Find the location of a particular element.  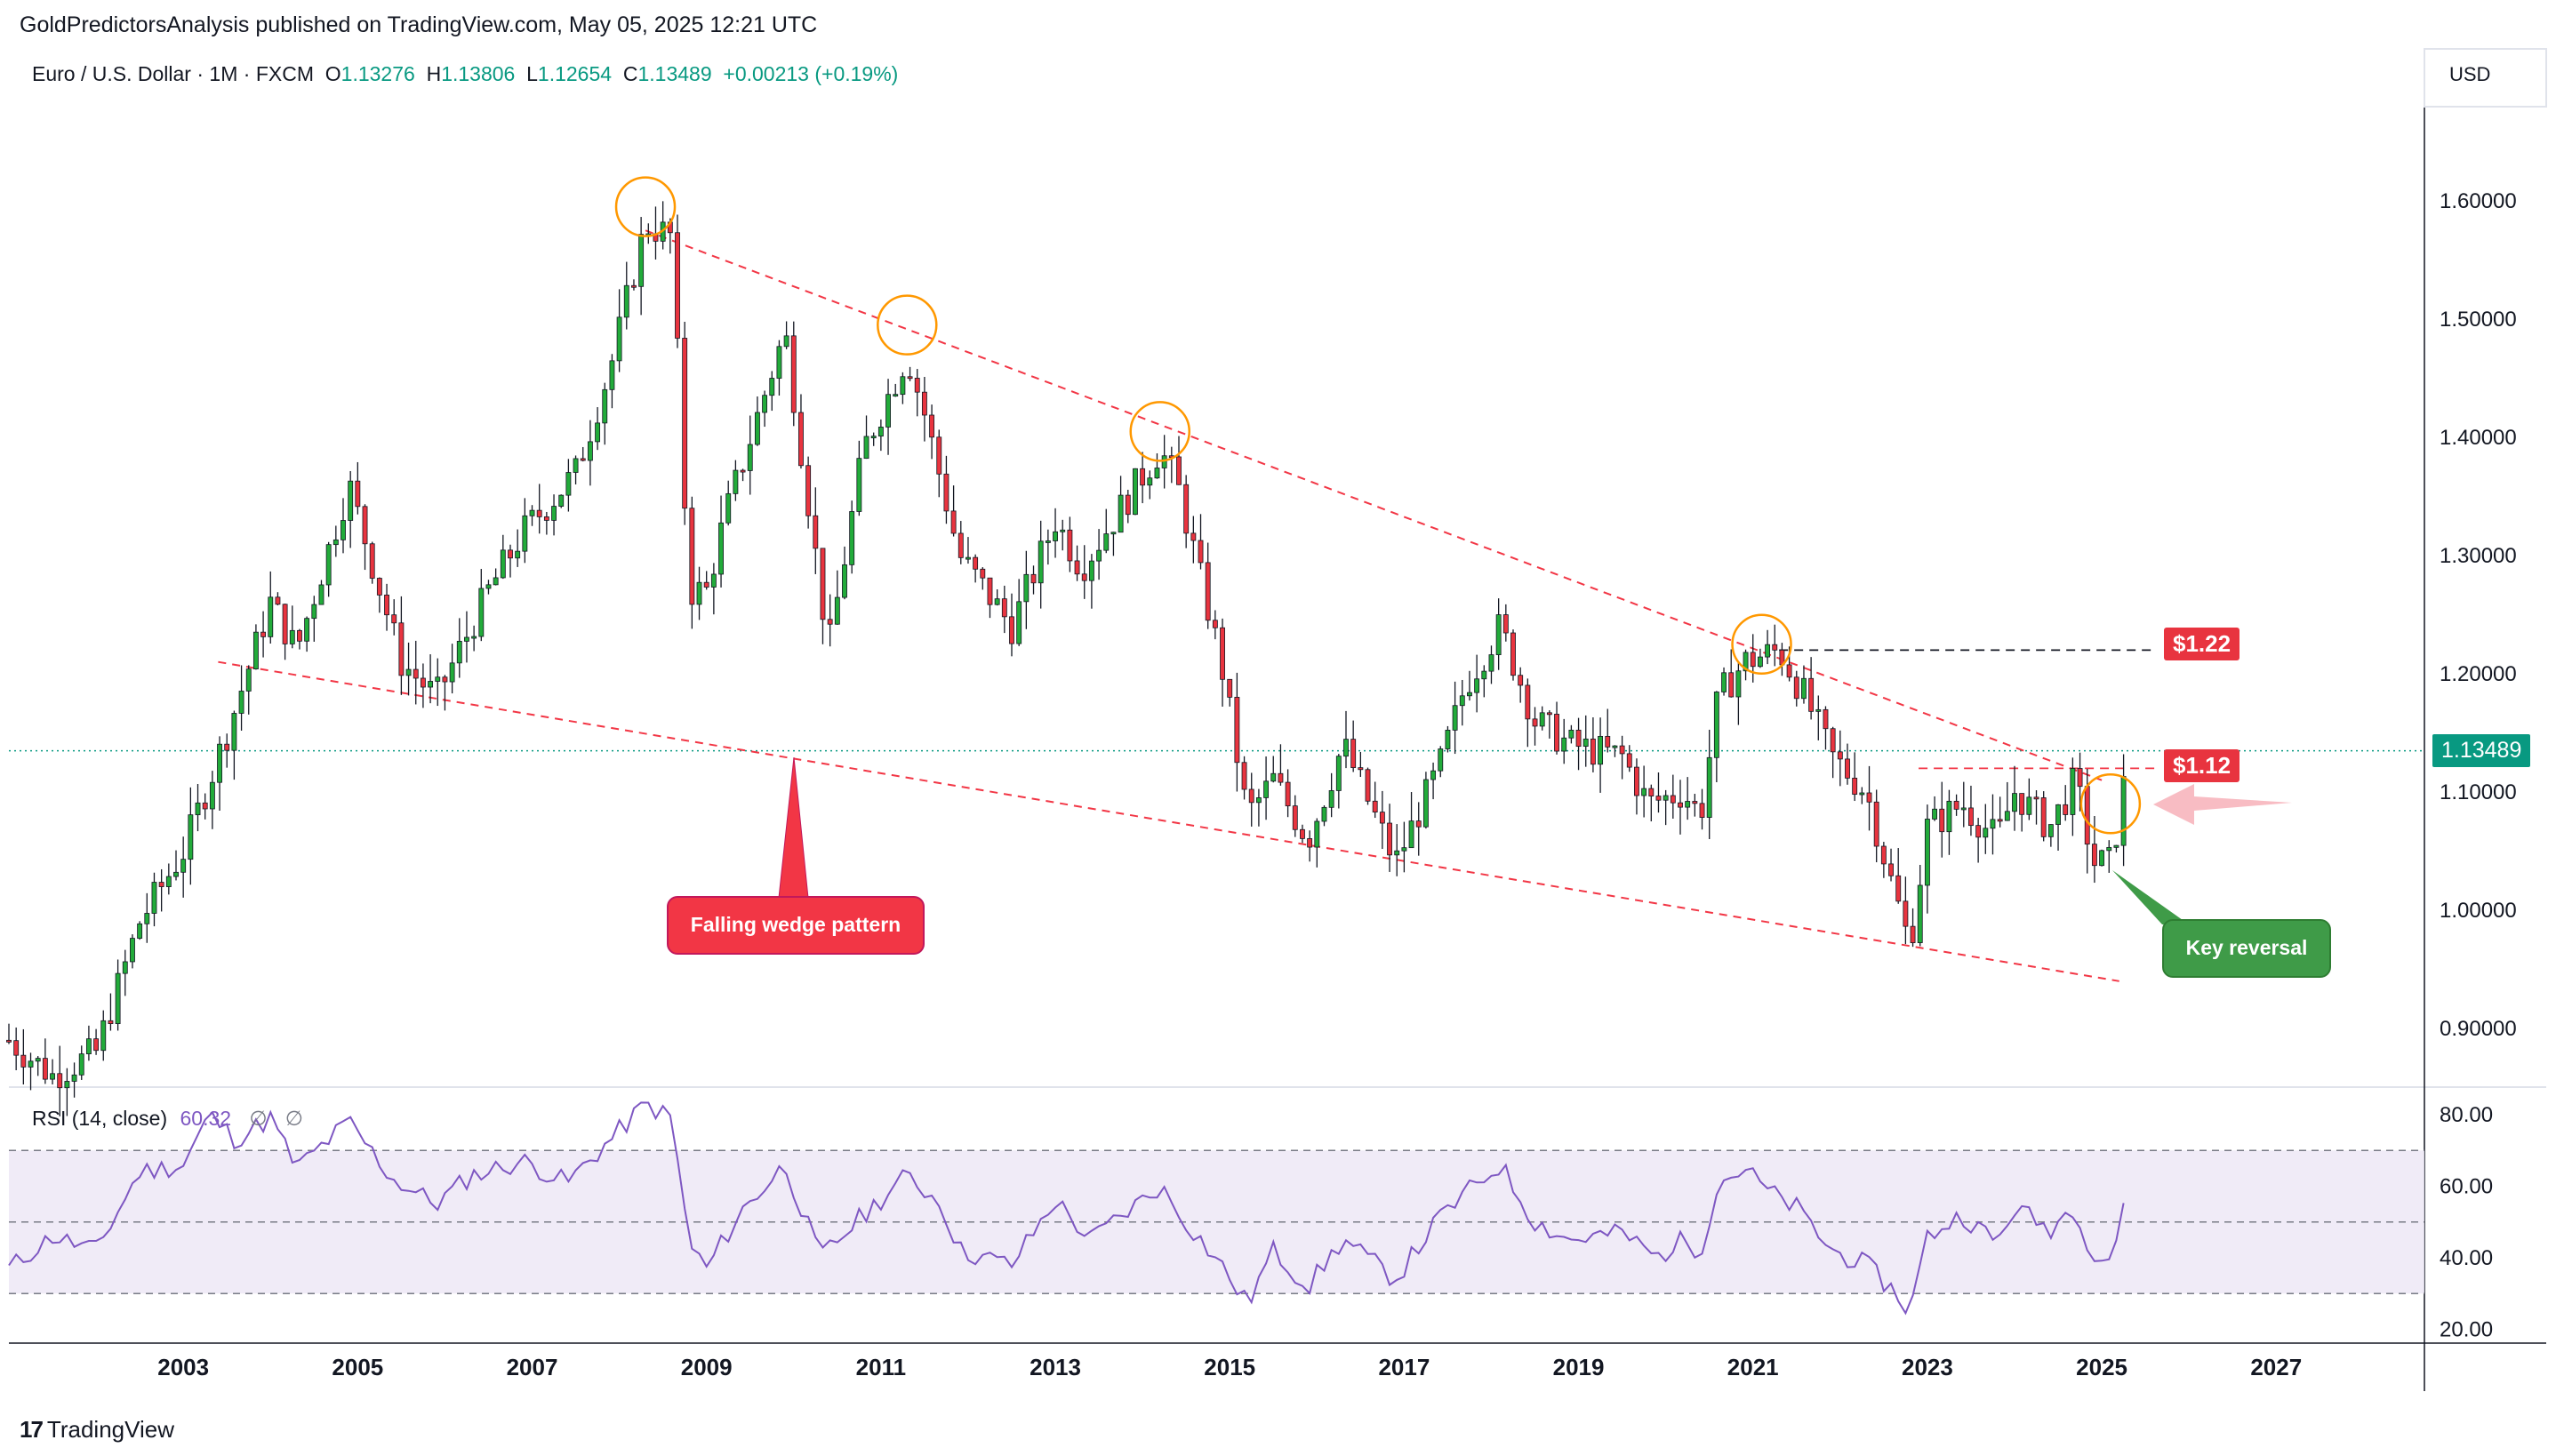

time-tick-label: 2027 is located at coordinates (2276, 1367).